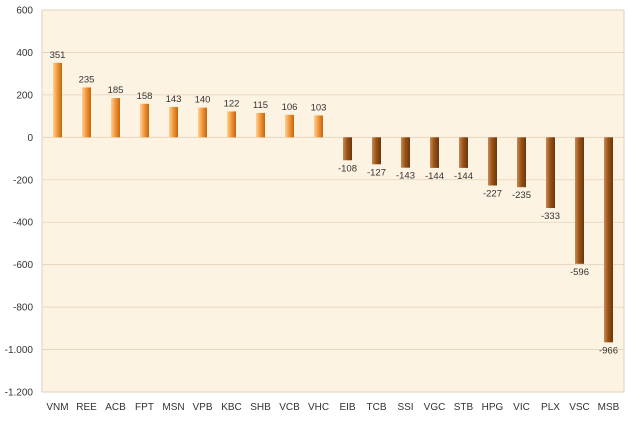 The height and width of the screenshot is (424, 630). I want to click on category-label-ssi: SSI, so click(405, 407).